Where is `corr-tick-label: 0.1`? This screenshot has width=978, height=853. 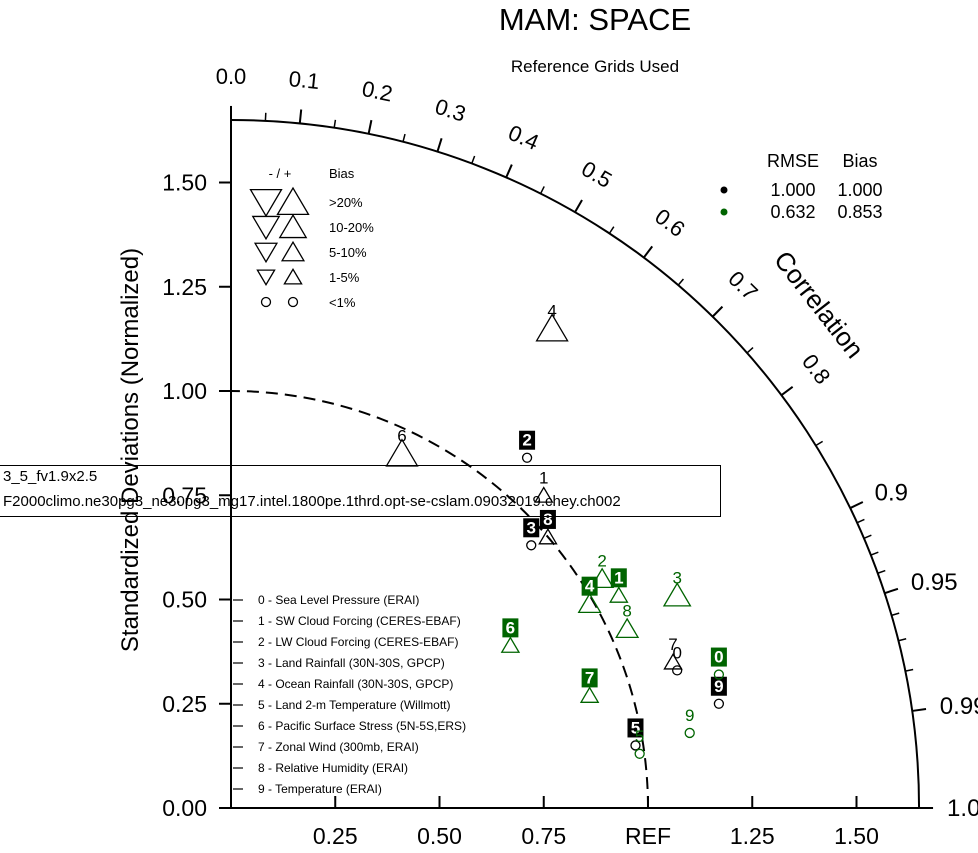
corr-tick-label: 0.1 is located at coordinates (304, 80).